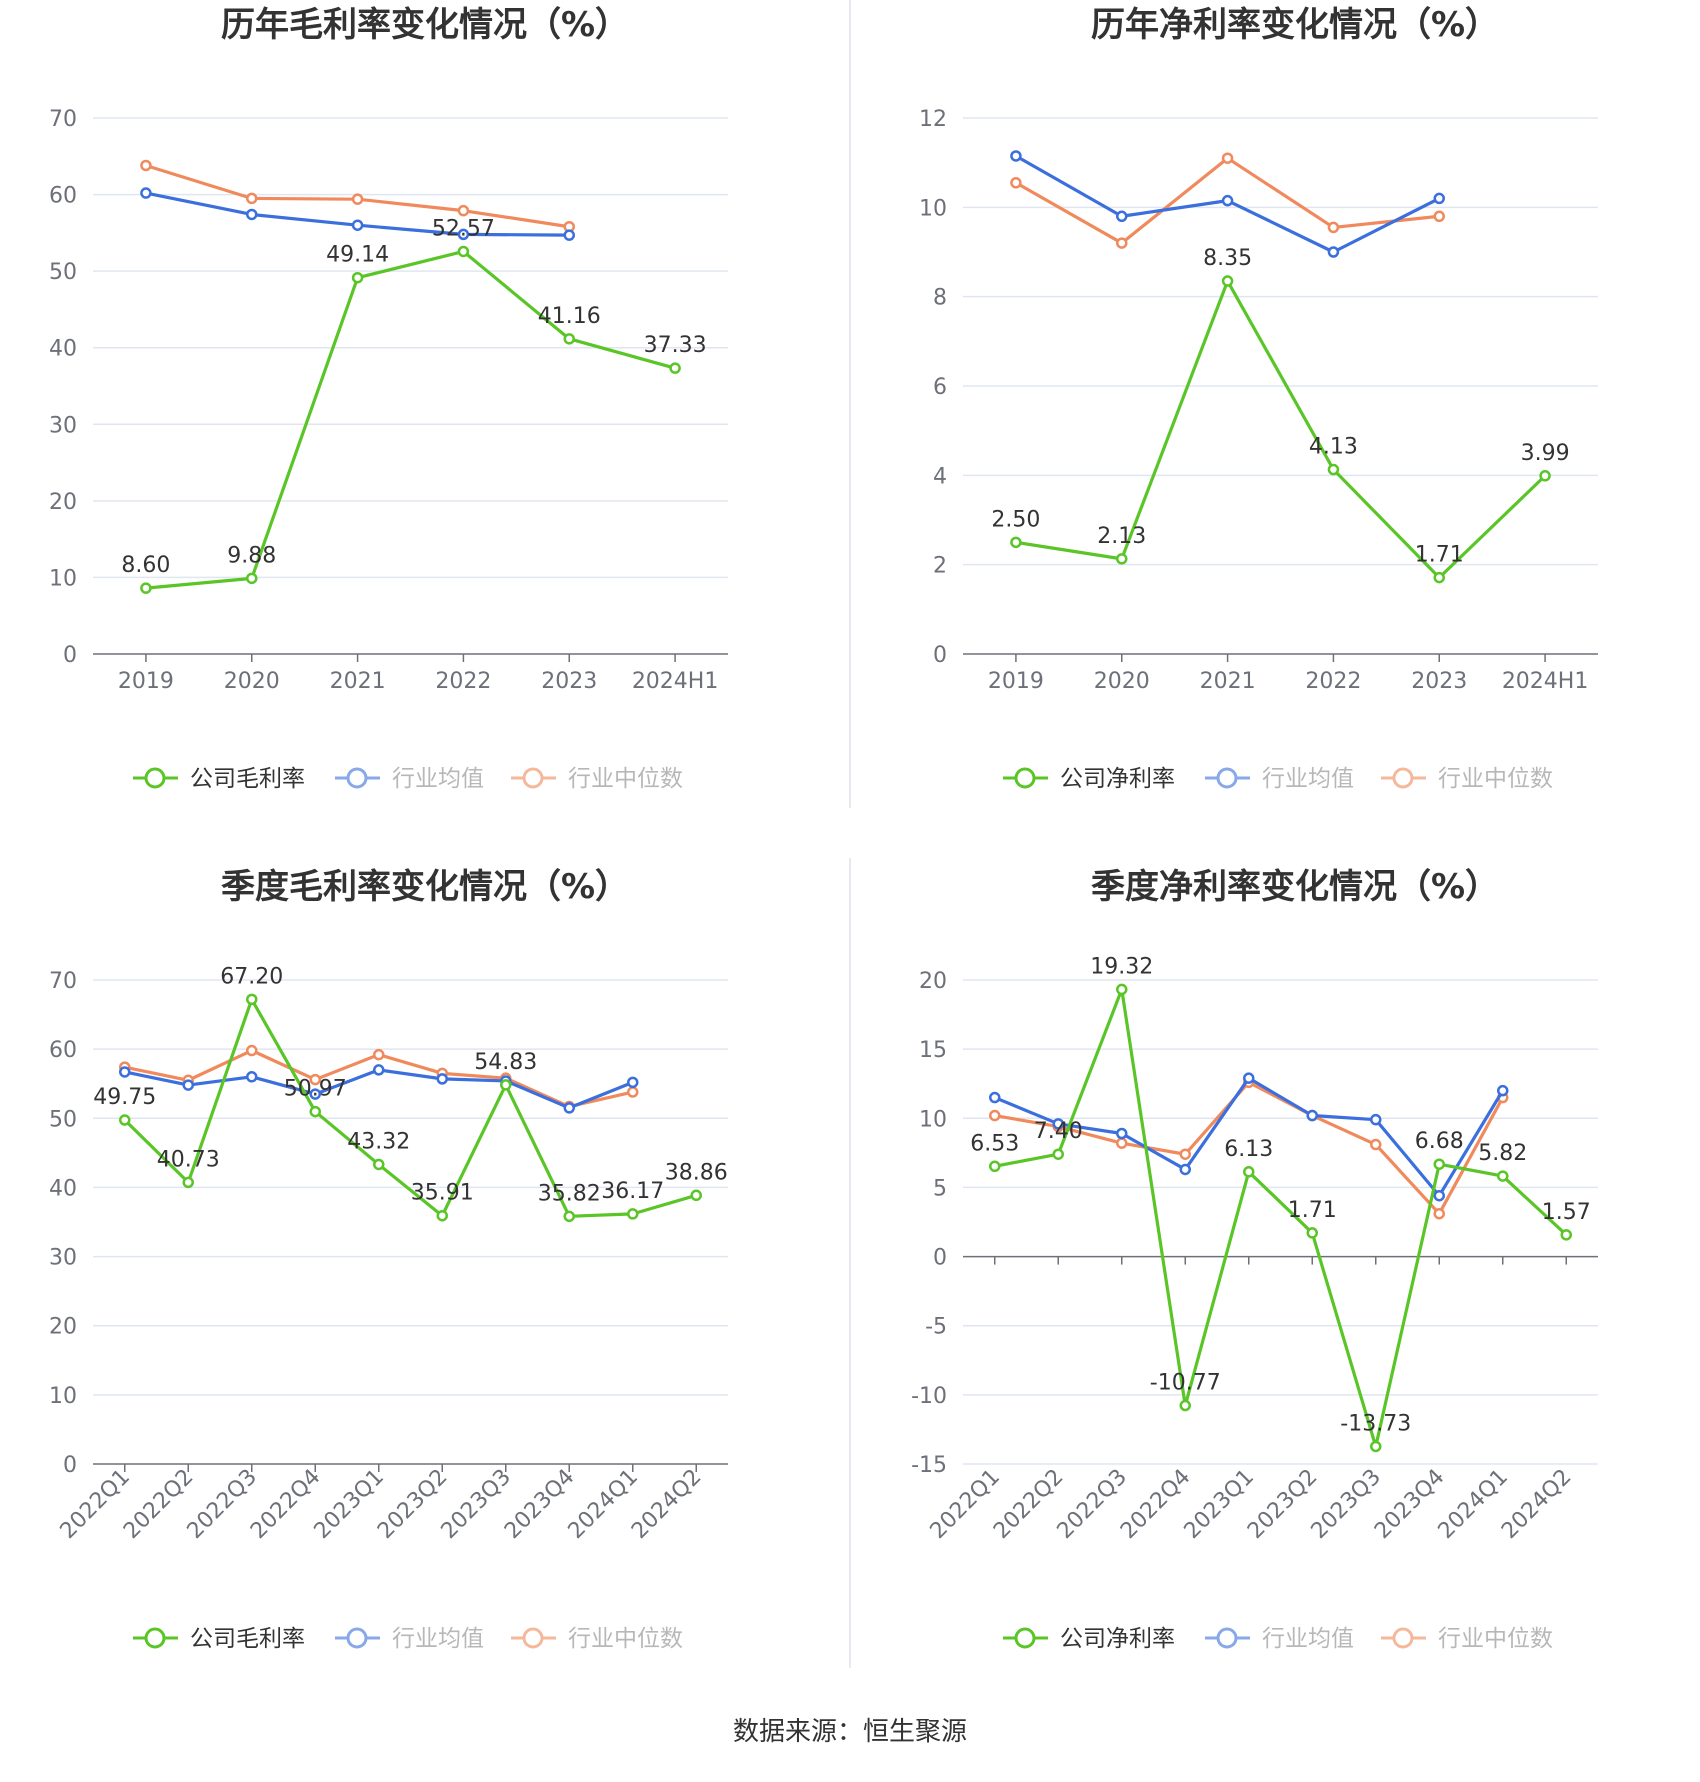  What do you see at coordinates (940, 566) in the screenshot?
I see `y-tick-label: 2` at bounding box center [940, 566].